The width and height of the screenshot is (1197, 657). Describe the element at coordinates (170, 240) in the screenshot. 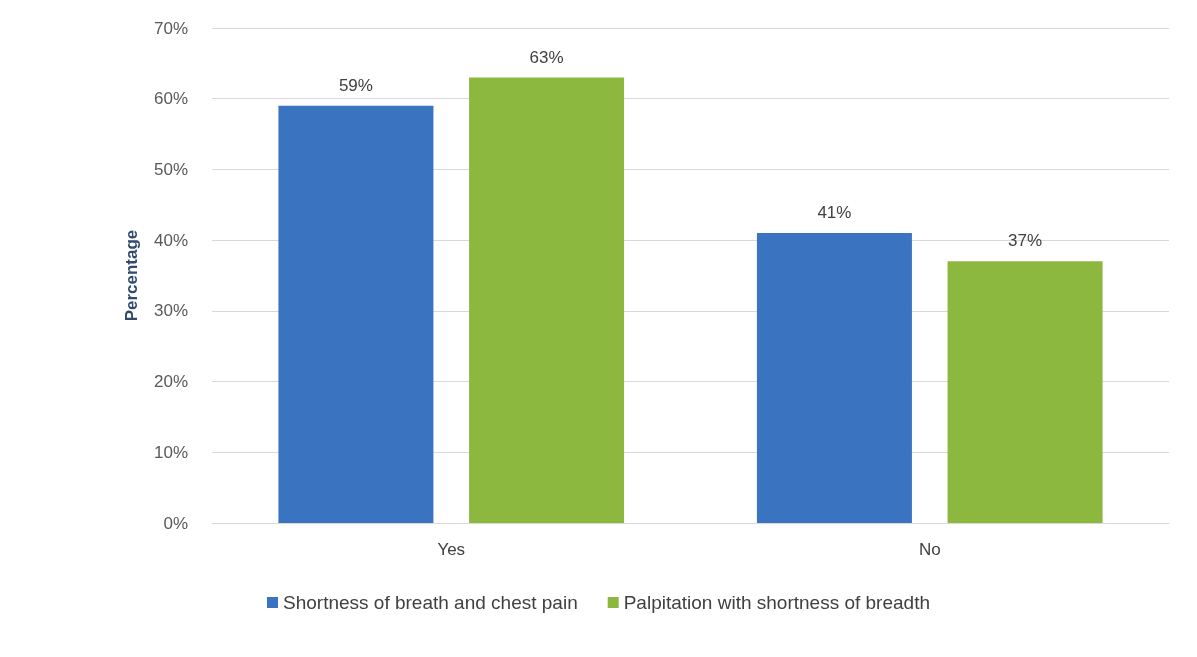

I see `y-tick-label: 40%` at that location.